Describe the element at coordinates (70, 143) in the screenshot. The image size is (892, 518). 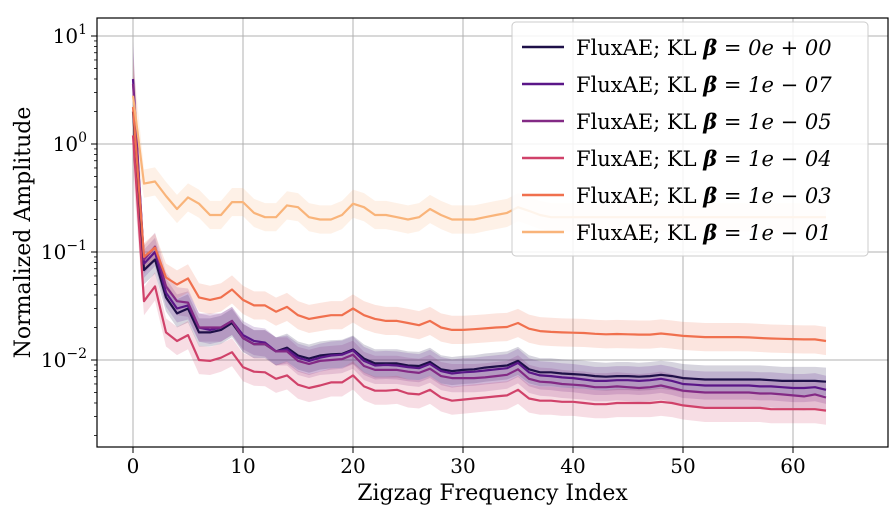
I see `y-tick-label: 10⁰` at that location.